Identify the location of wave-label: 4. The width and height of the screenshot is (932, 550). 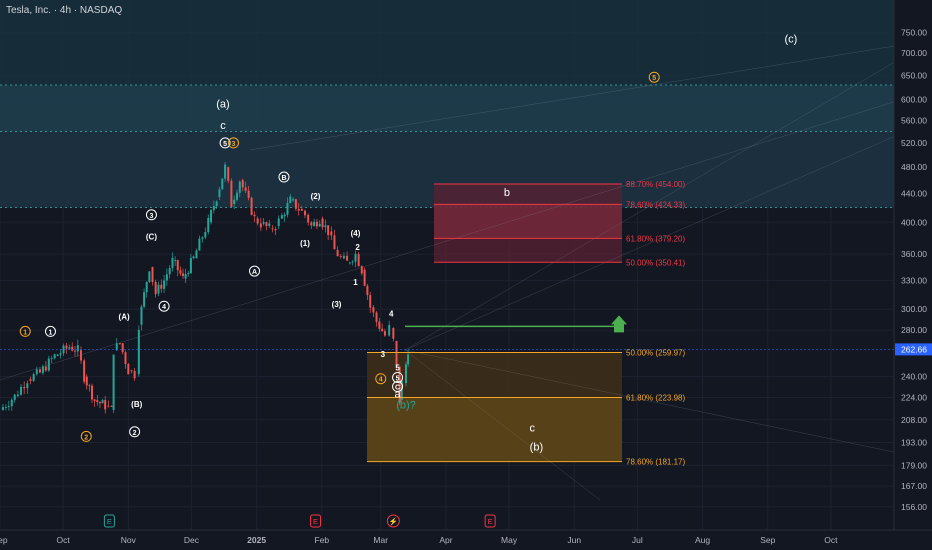
(381, 379).